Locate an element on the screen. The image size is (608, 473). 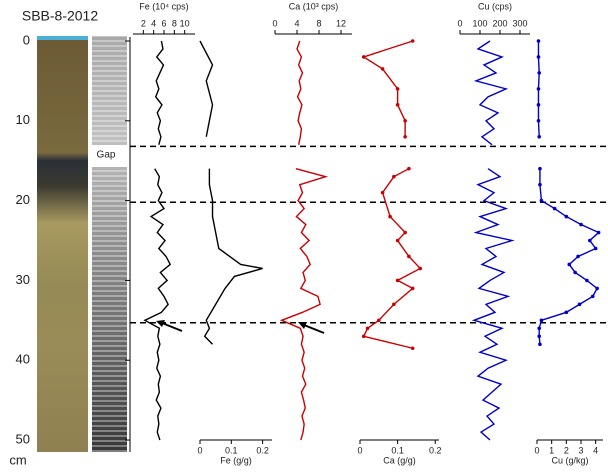
y-axis-label: cm is located at coordinates (17, 459).